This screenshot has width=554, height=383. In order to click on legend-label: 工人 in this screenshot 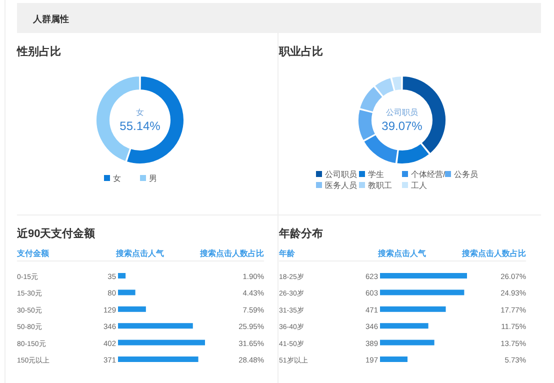, I will do `click(419, 185)`.